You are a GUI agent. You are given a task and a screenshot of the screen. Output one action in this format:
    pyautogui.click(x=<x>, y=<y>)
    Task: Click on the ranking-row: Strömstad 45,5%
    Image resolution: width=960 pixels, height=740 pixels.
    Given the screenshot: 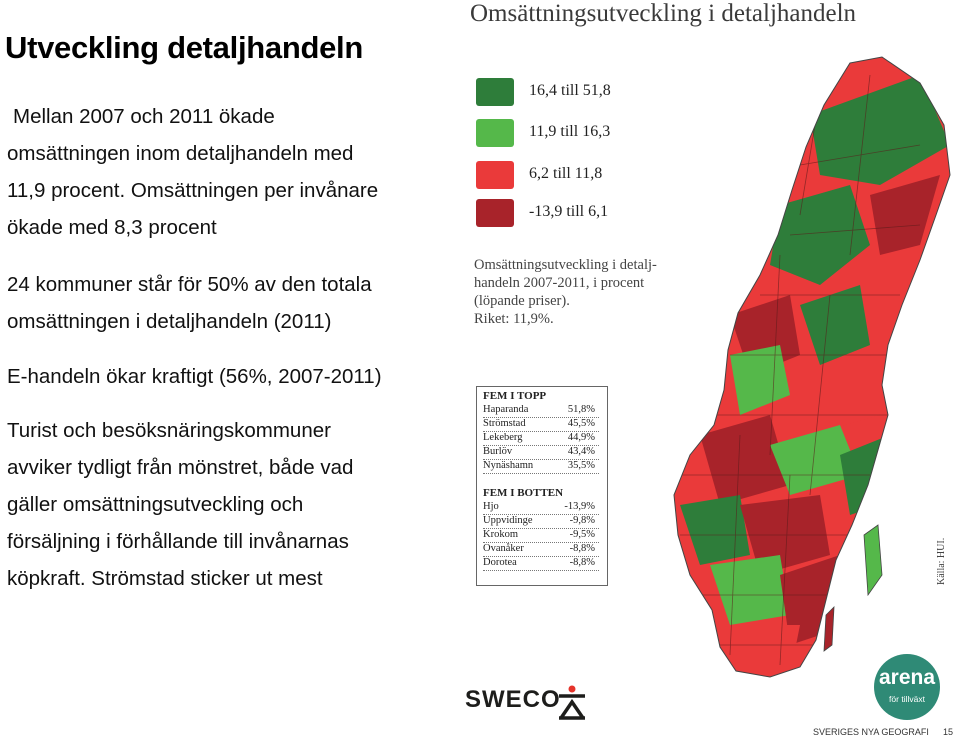 What is the action you would take?
    pyautogui.click(x=541, y=425)
    